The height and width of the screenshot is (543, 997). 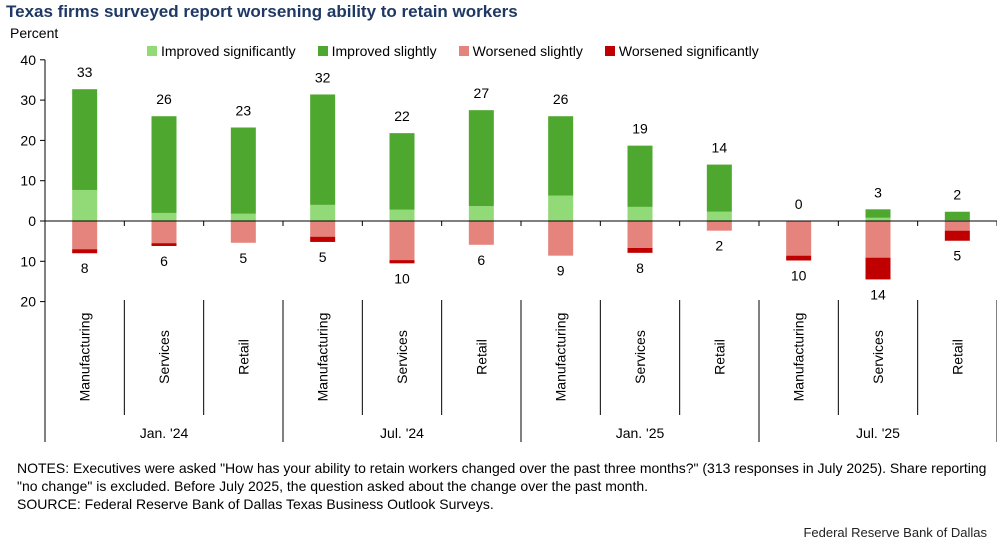 What do you see at coordinates (527, 51) in the screenshot?
I see `legend-label: Worsened slightly` at bounding box center [527, 51].